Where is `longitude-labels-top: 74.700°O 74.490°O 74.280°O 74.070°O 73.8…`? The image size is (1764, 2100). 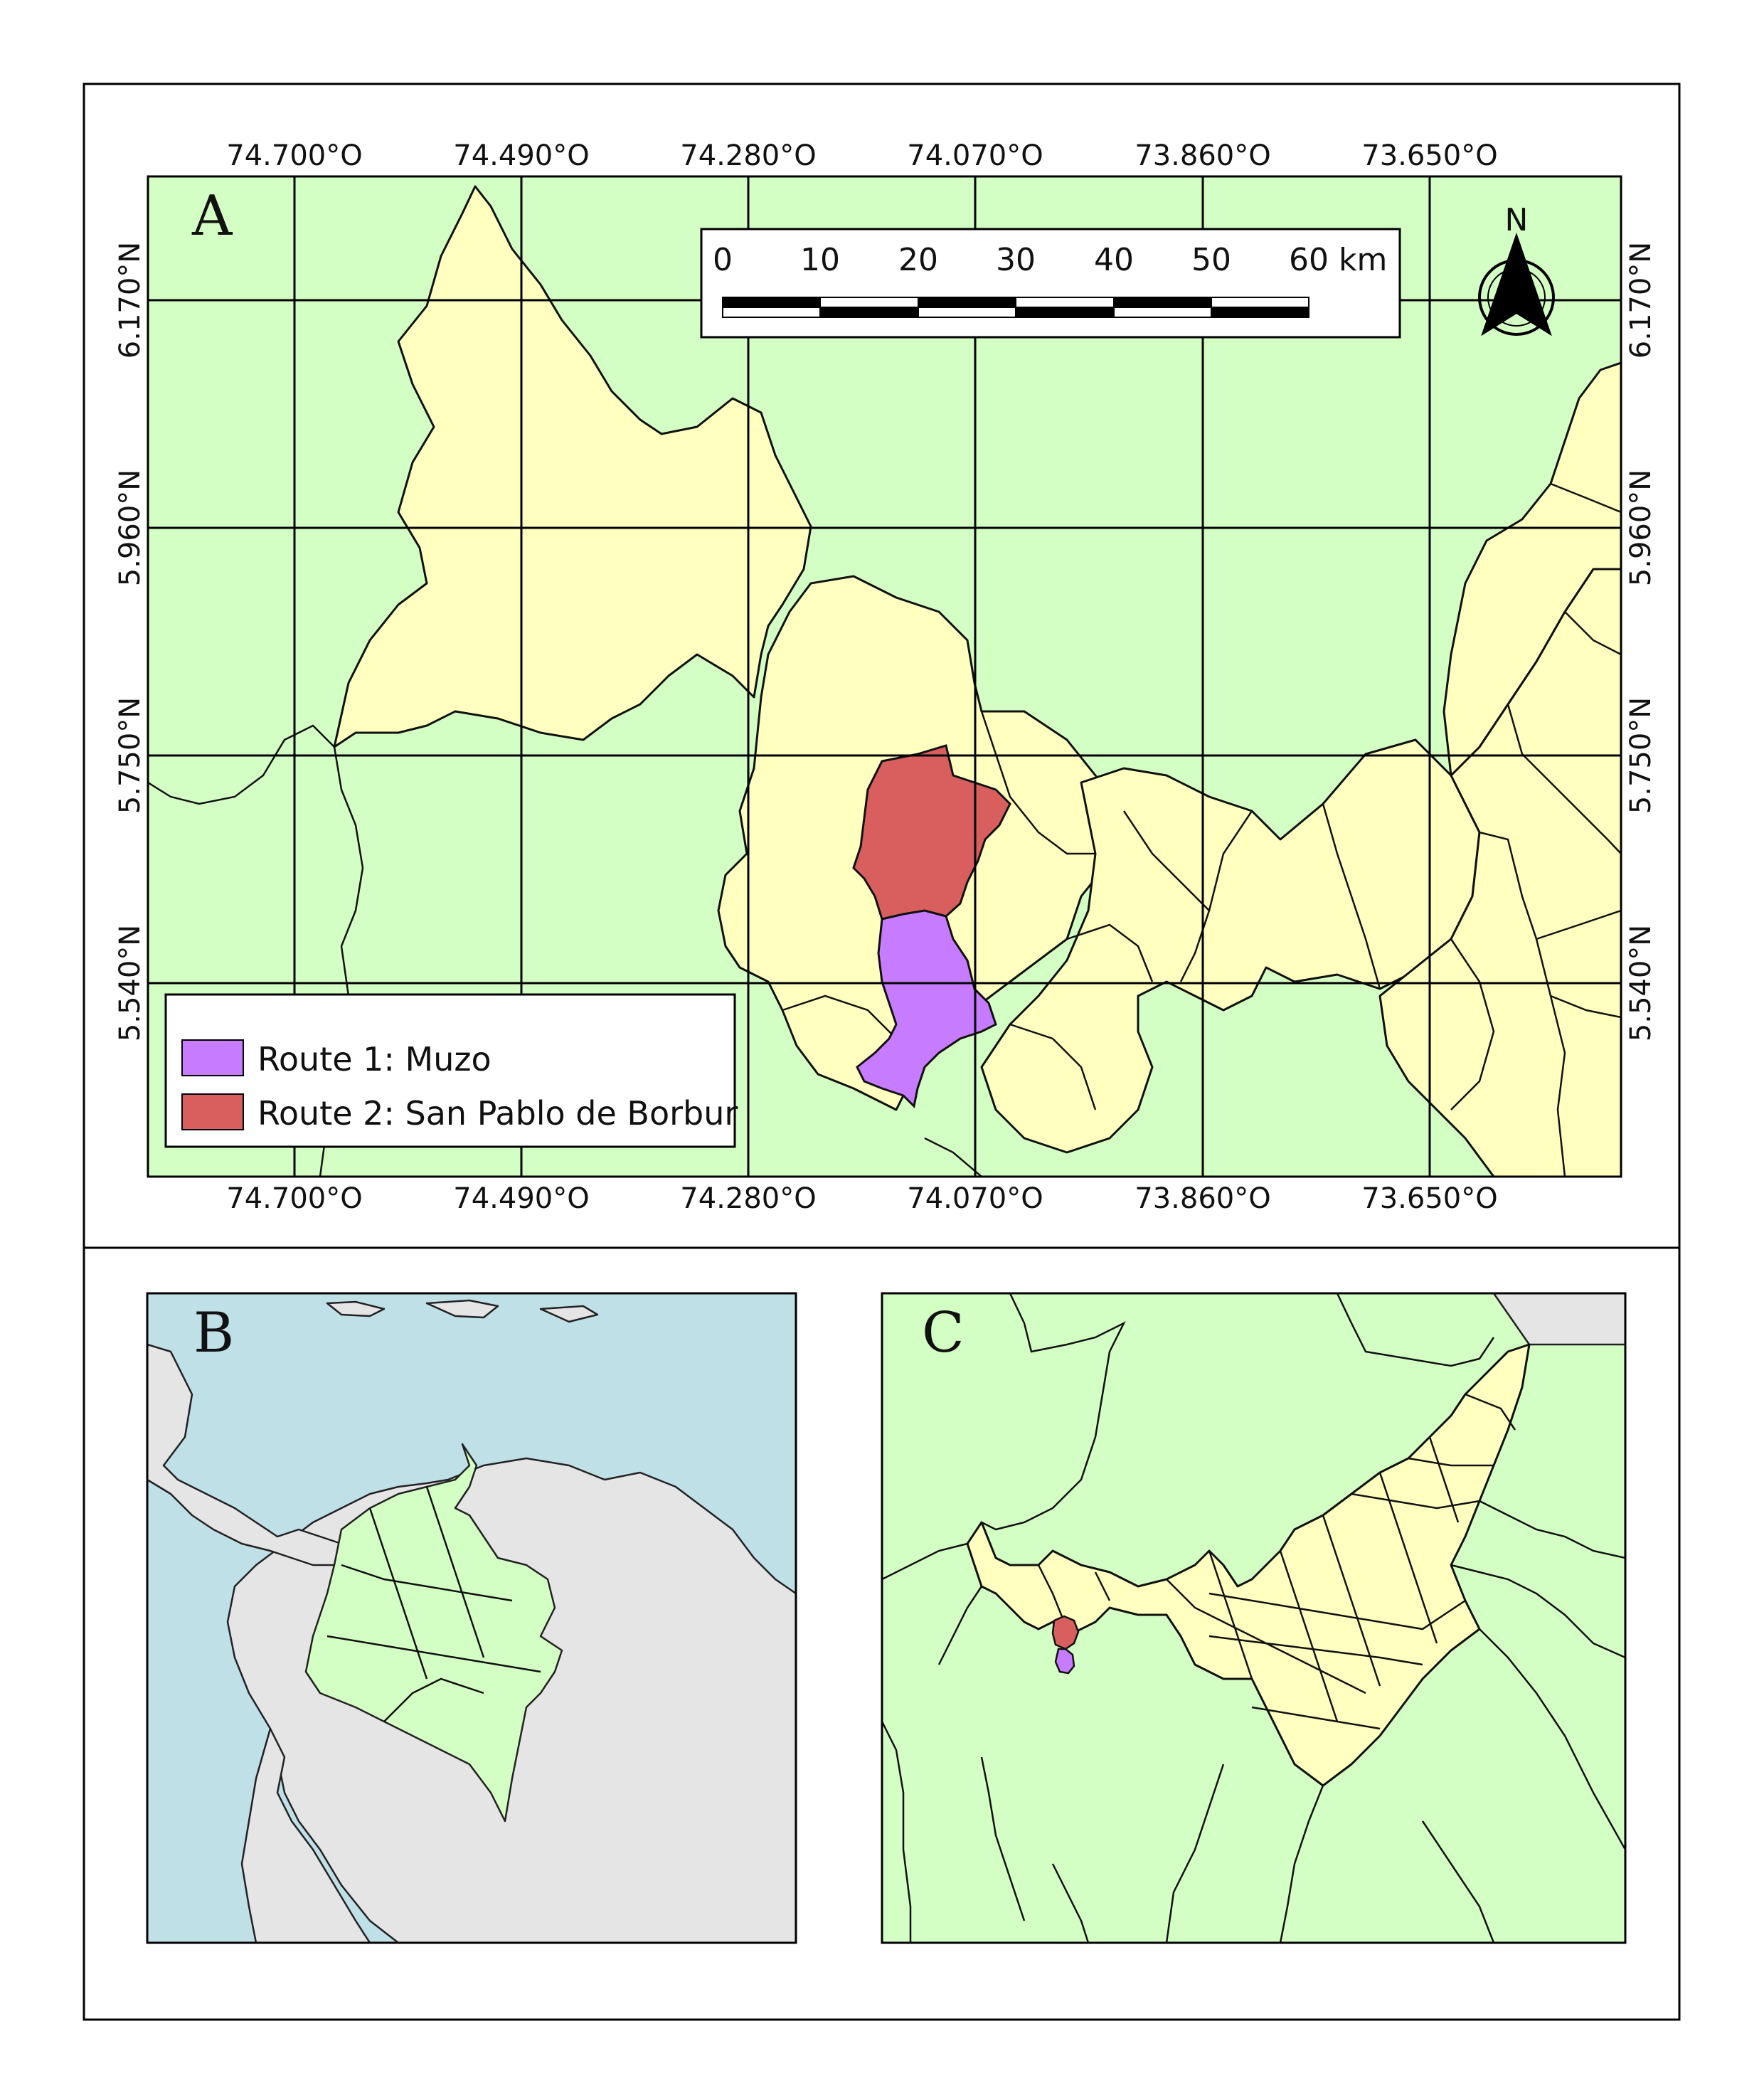 longitude-labels-top: 74.700°O 74.490°O 74.280°O 74.070°O 73.8… is located at coordinates (861, 155).